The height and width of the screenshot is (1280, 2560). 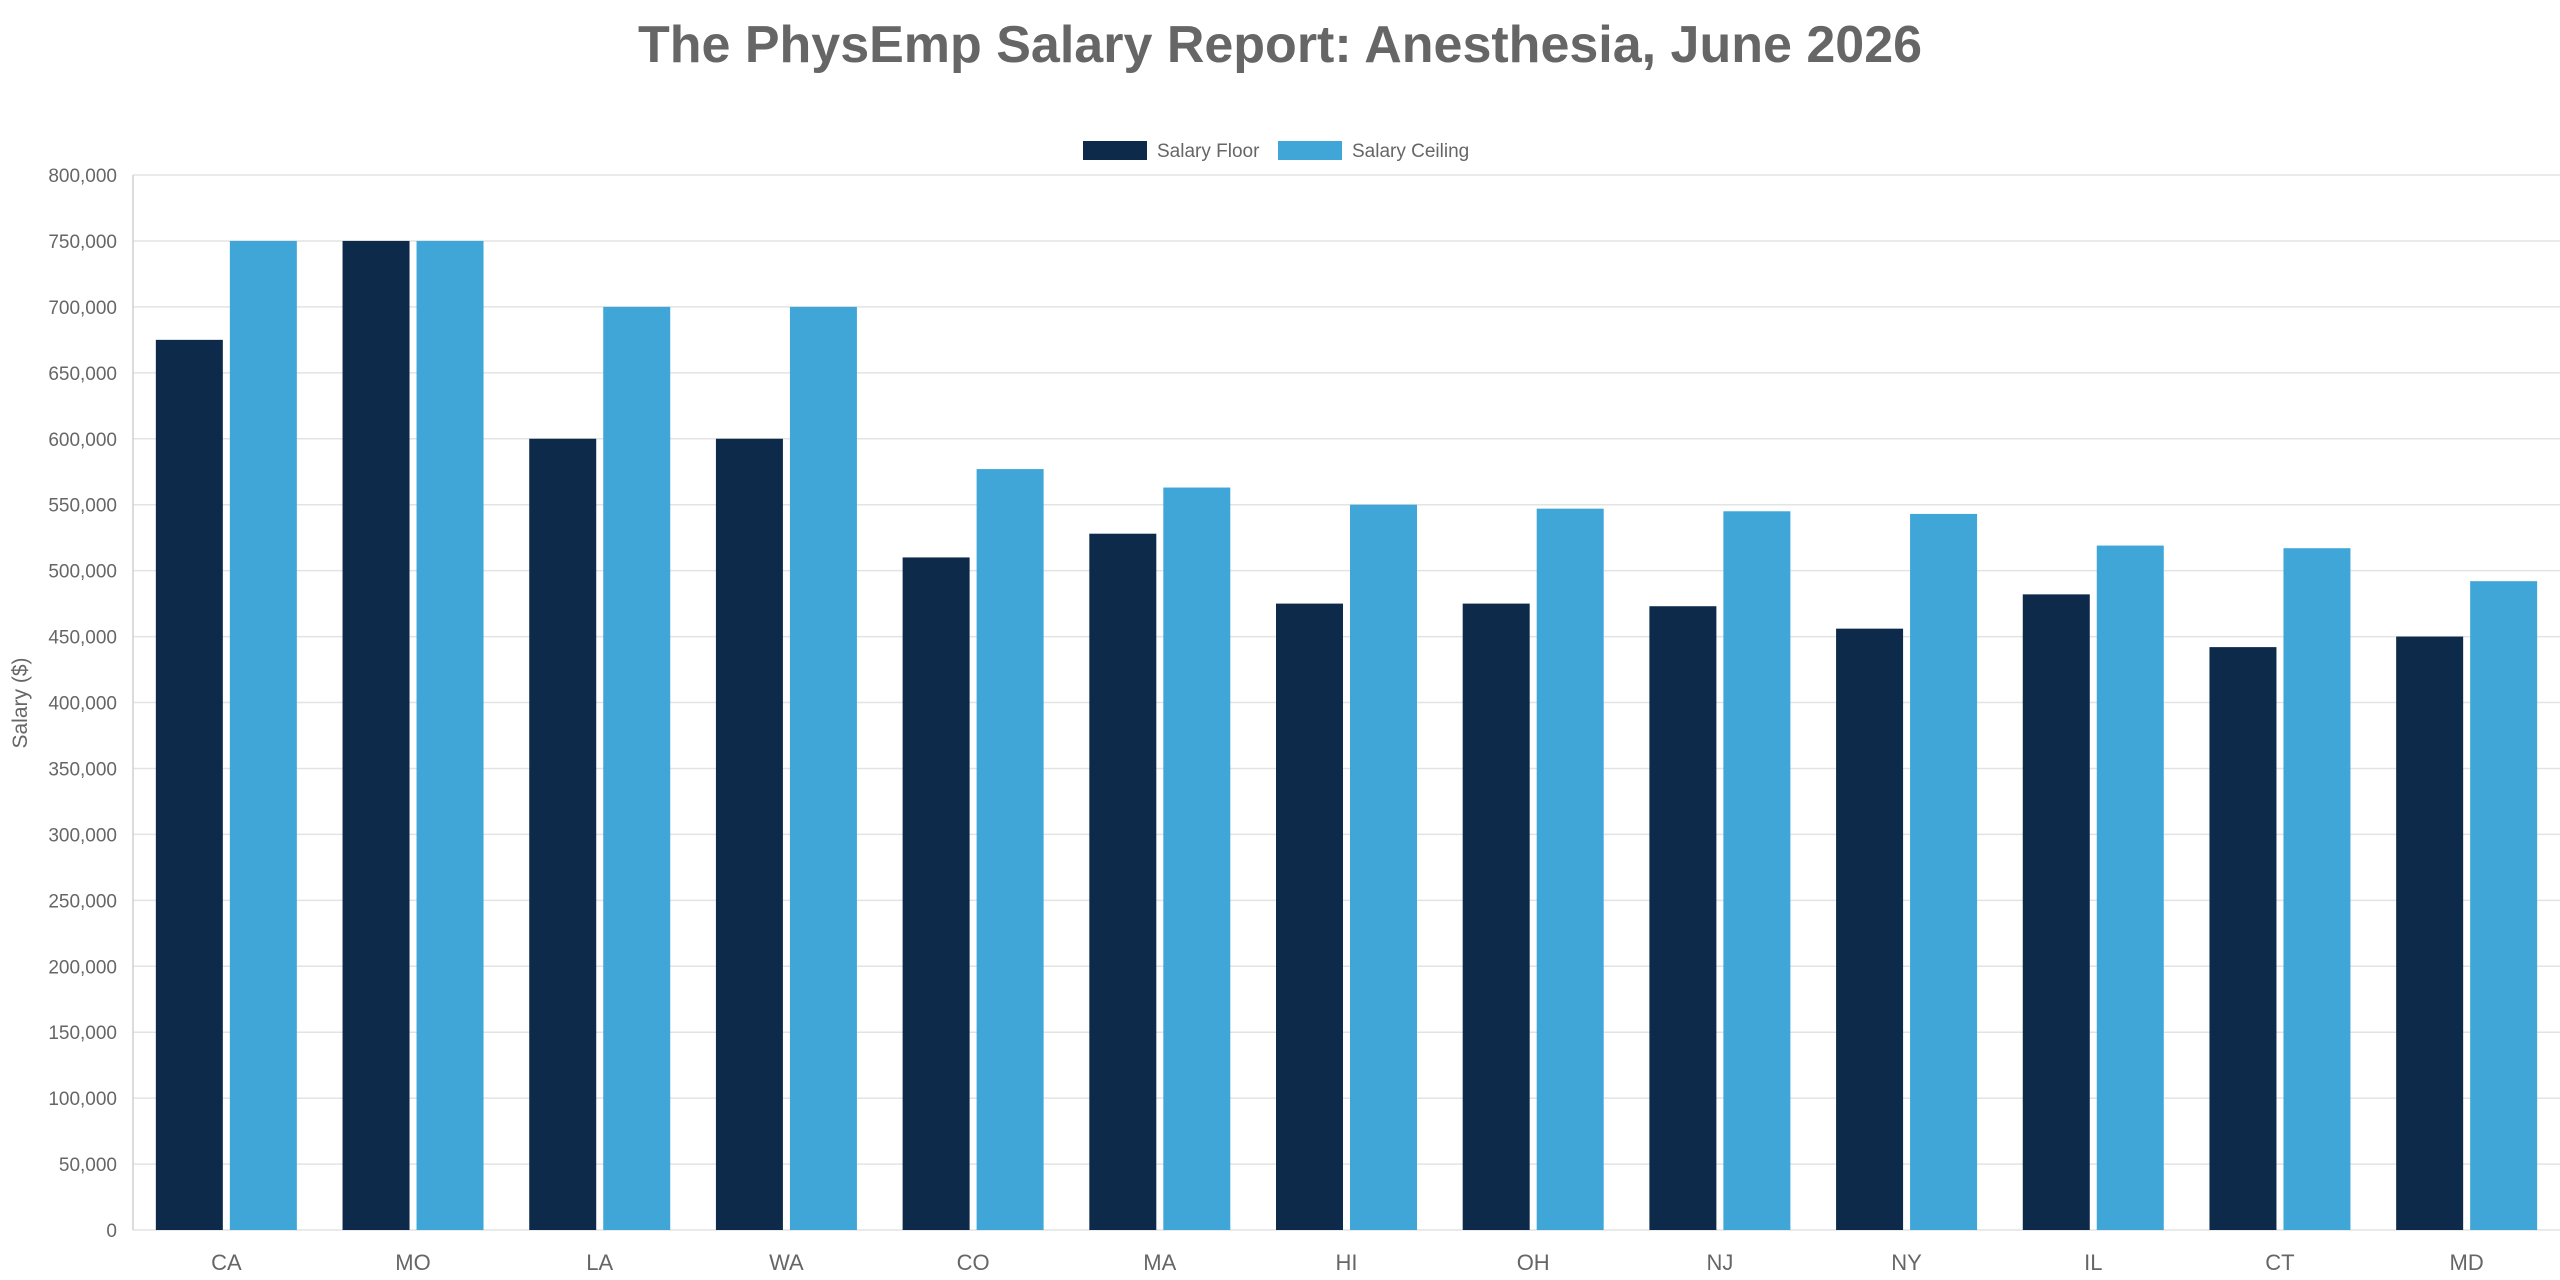 What do you see at coordinates (973, 1262) in the screenshot?
I see `x-category-label: CO` at bounding box center [973, 1262].